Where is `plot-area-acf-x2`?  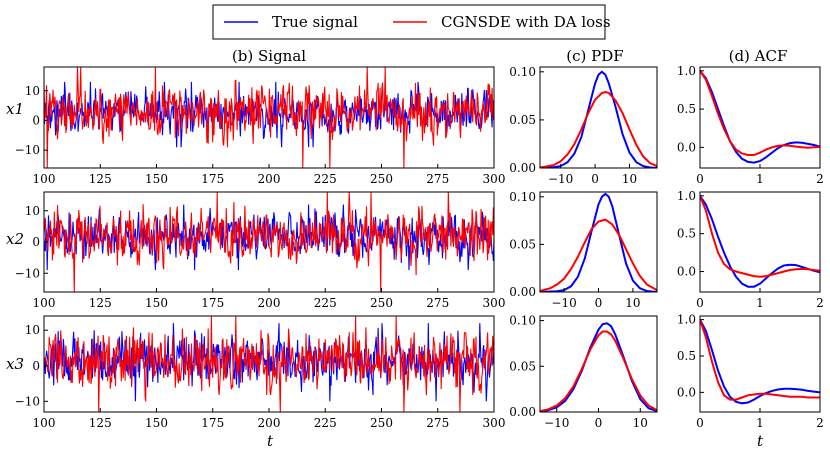 plot-area-acf-x2 is located at coordinates (760, 241).